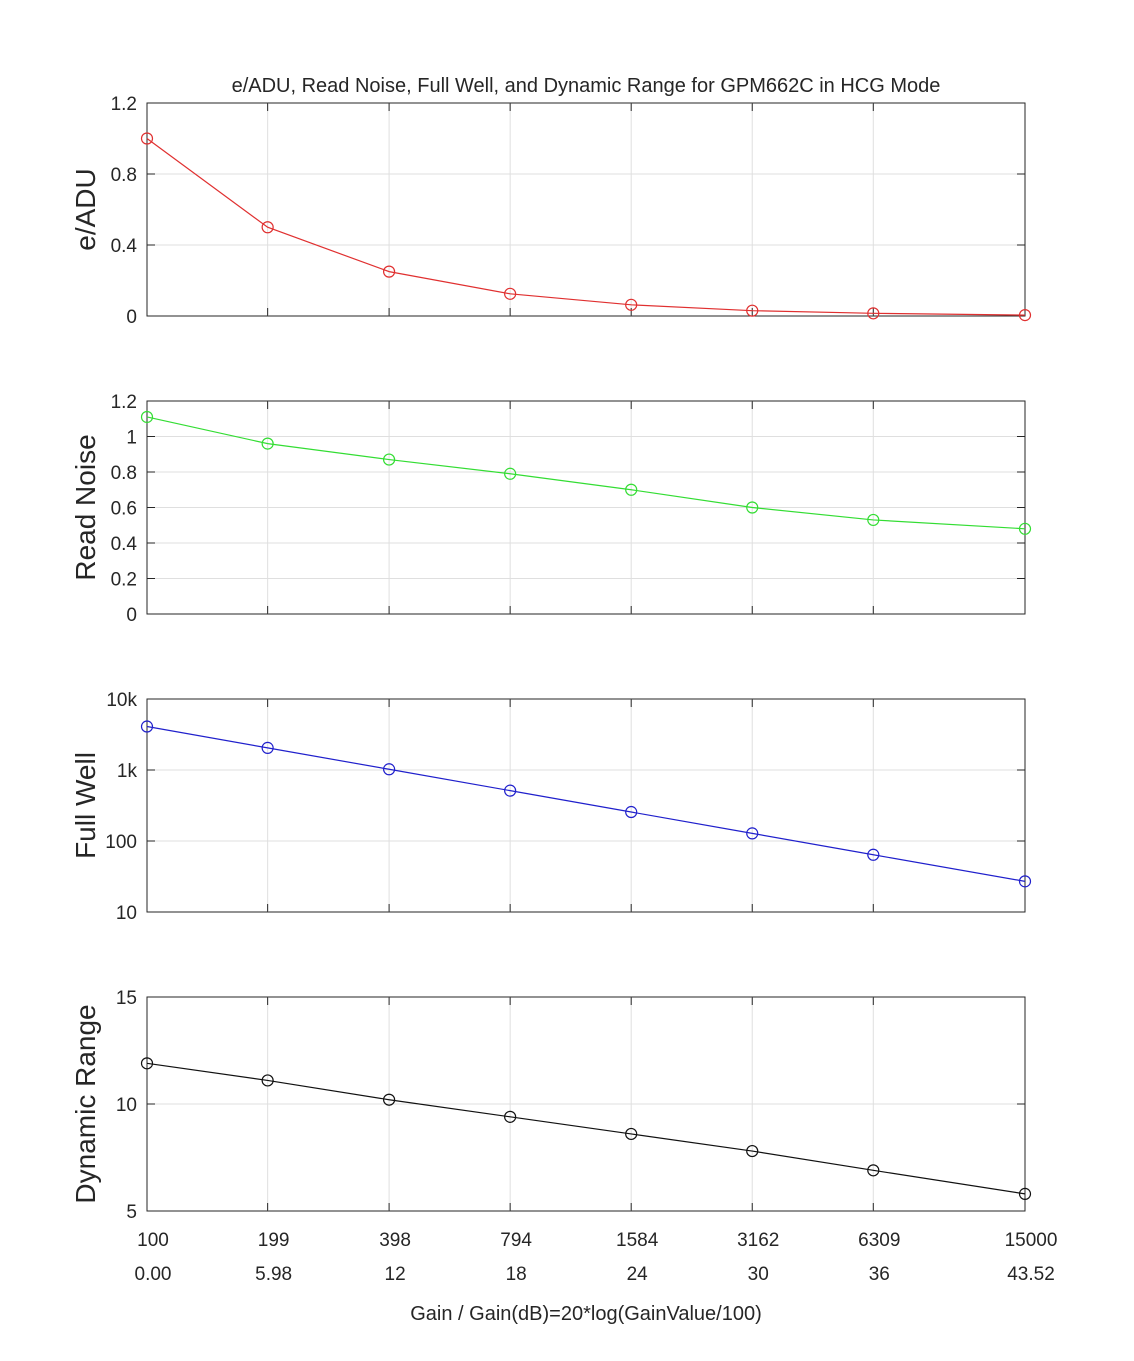 The height and width of the screenshot is (1361, 1134). I want to click on x-tick-label-db: 12, so click(395, 1274).